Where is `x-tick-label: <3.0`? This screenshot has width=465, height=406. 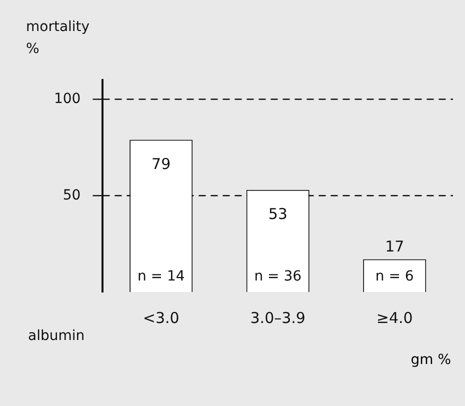
x-tick-label: <3.0 is located at coordinates (161, 317).